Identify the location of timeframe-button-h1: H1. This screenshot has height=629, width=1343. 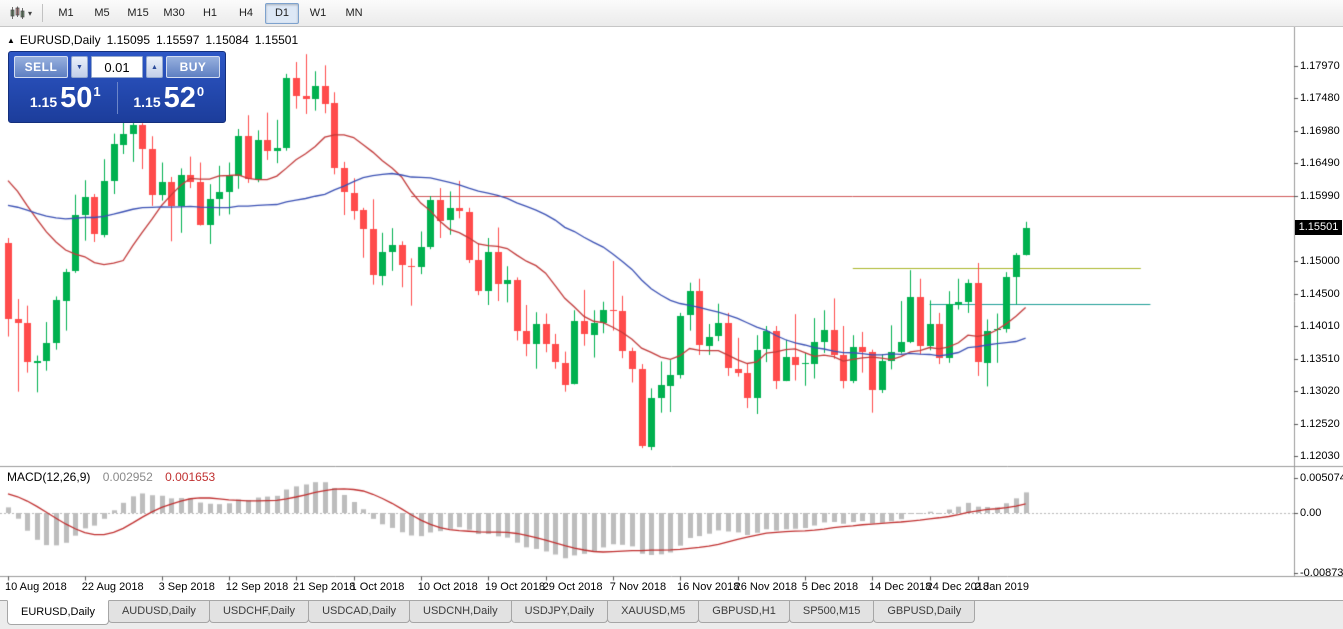
(210, 12).